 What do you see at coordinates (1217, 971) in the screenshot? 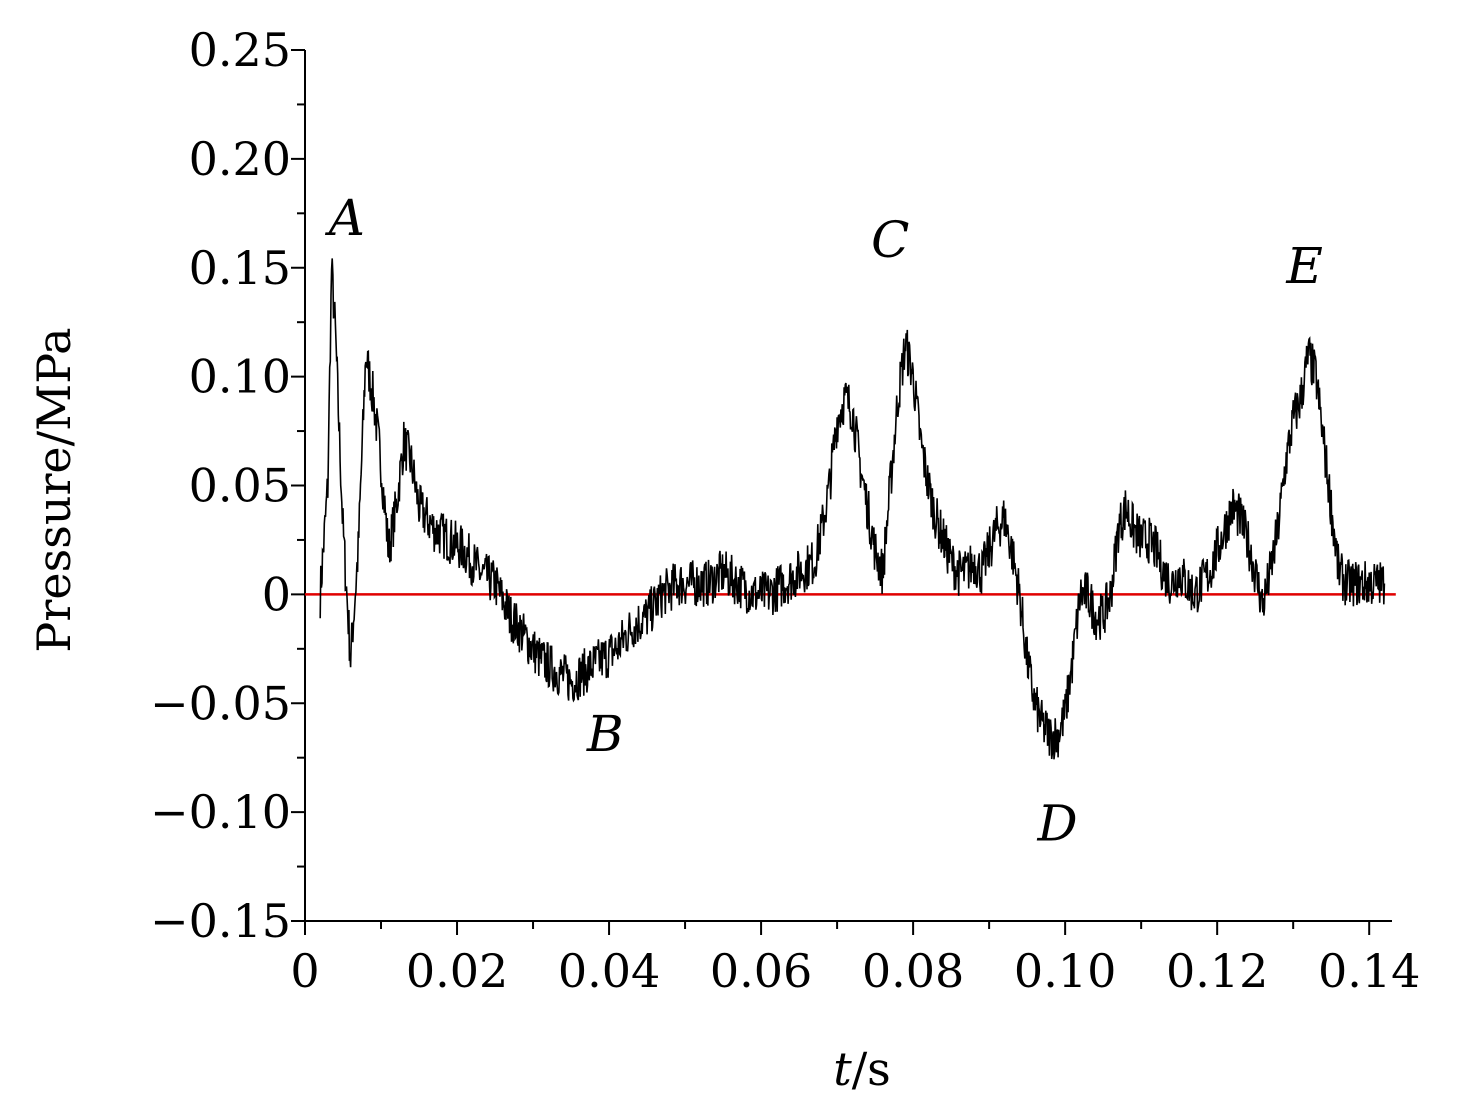
I see `x-tick-label: 0.12` at bounding box center [1217, 971].